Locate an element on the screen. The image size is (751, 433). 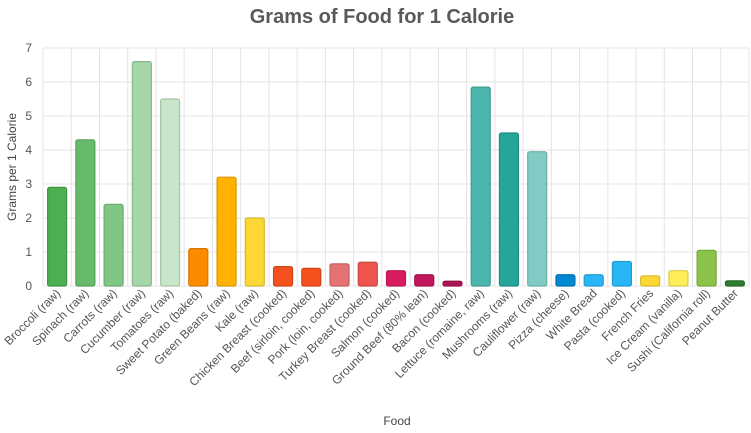
y-tick-label: 7 is located at coordinates (28, 48).